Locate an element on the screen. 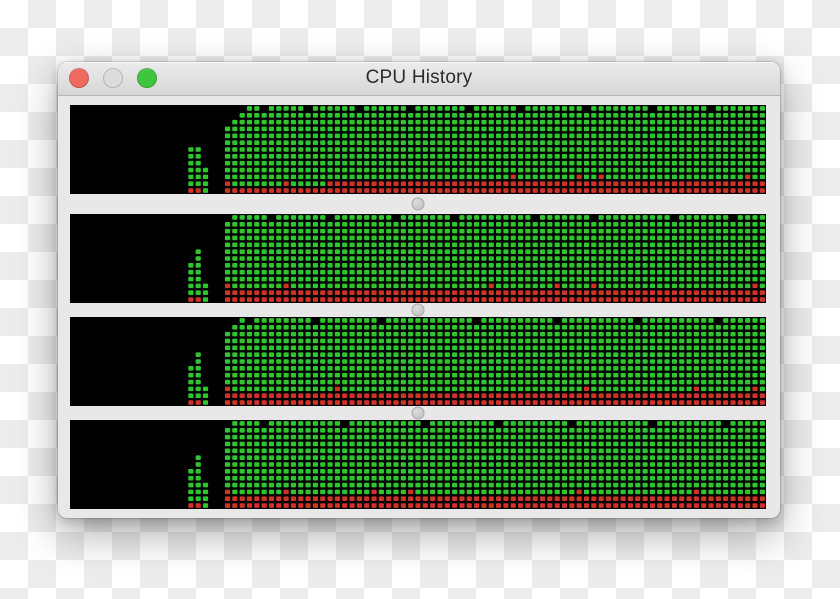  minimize-button is located at coordinates (113, 78).